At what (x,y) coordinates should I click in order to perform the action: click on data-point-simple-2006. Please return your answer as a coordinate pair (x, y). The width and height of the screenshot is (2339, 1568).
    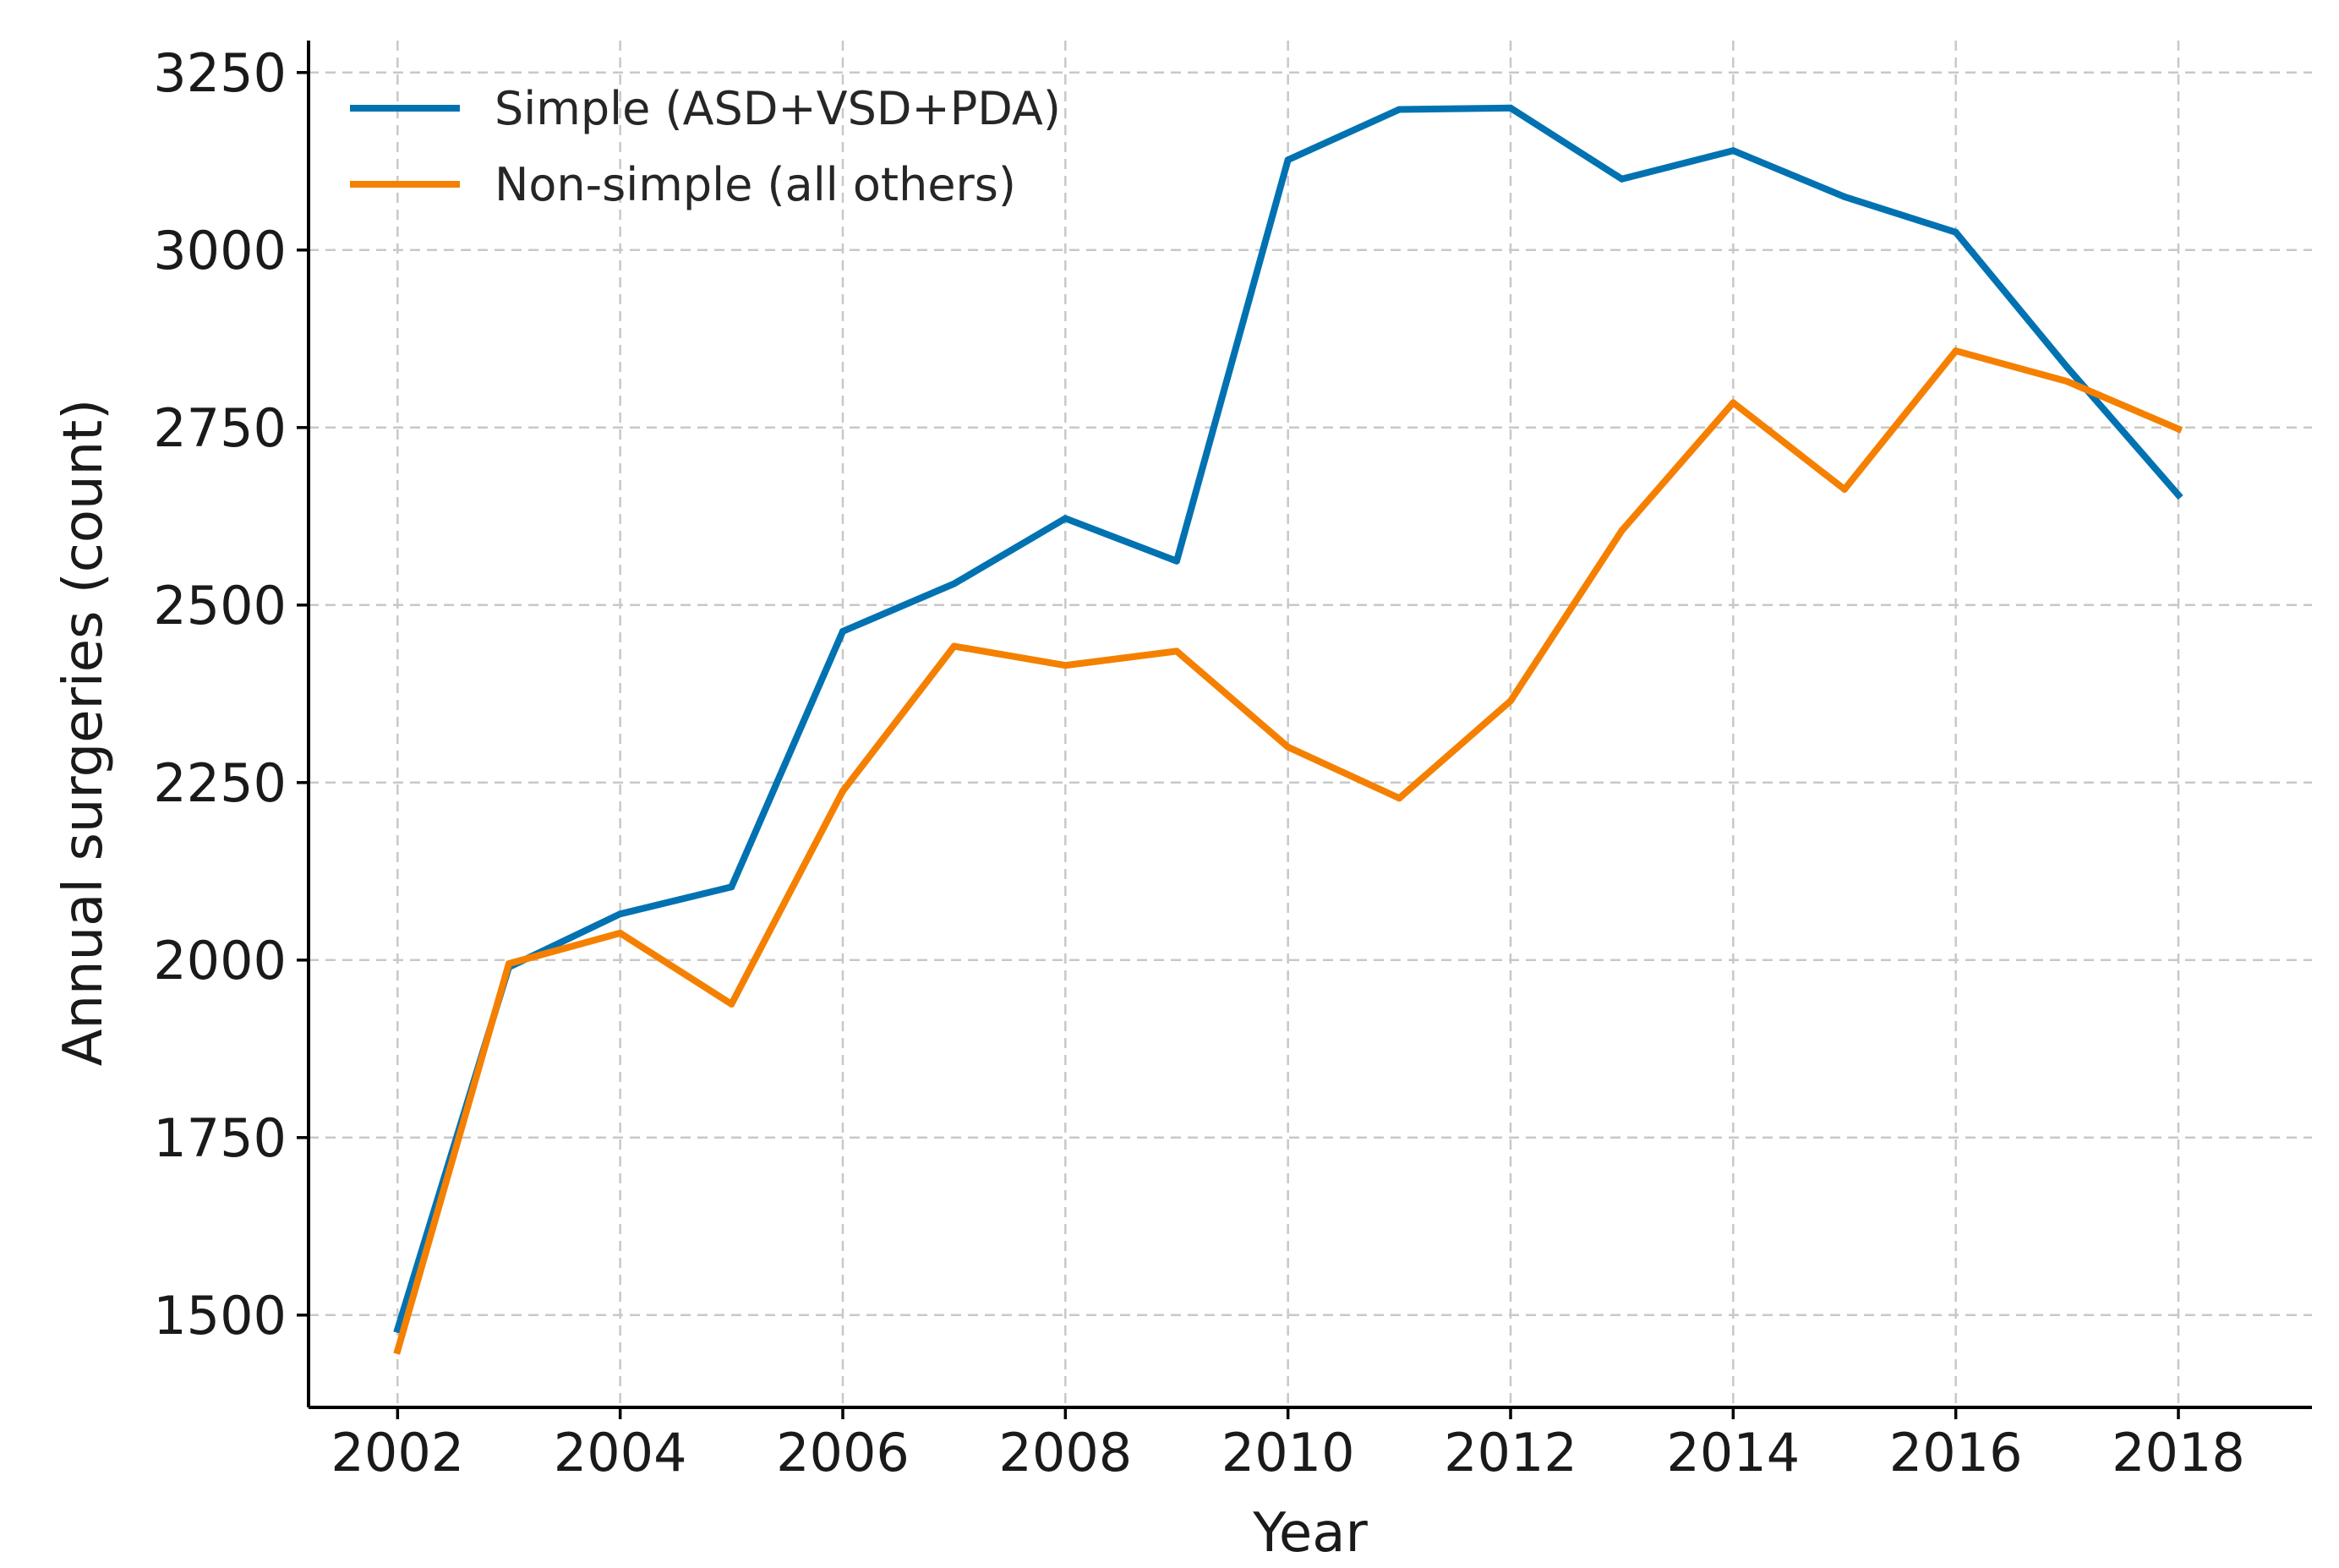
    Looking at the image, I should click on (842, 631).